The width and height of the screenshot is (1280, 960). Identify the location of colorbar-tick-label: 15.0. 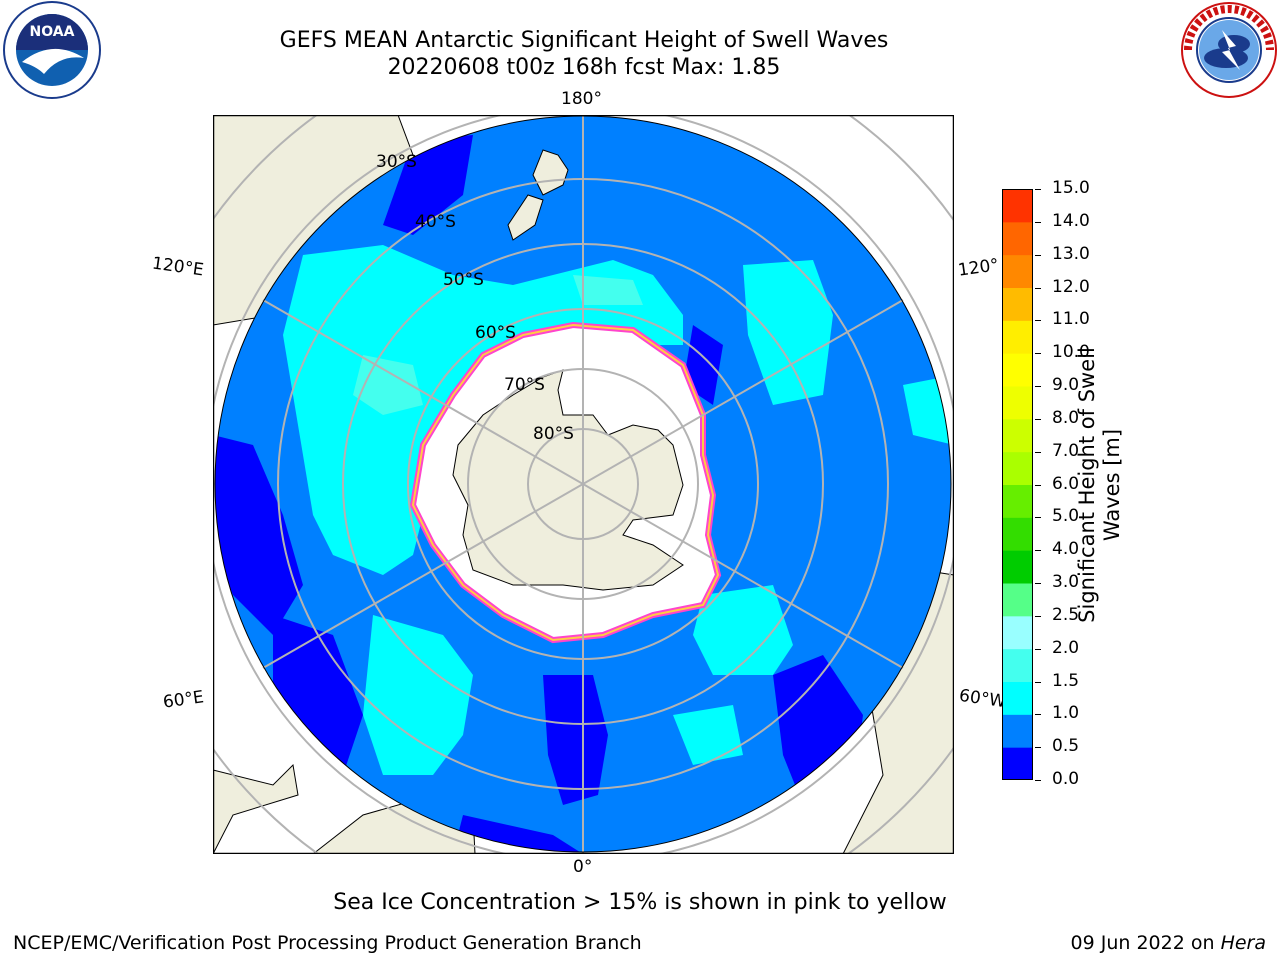
(1071, 188).